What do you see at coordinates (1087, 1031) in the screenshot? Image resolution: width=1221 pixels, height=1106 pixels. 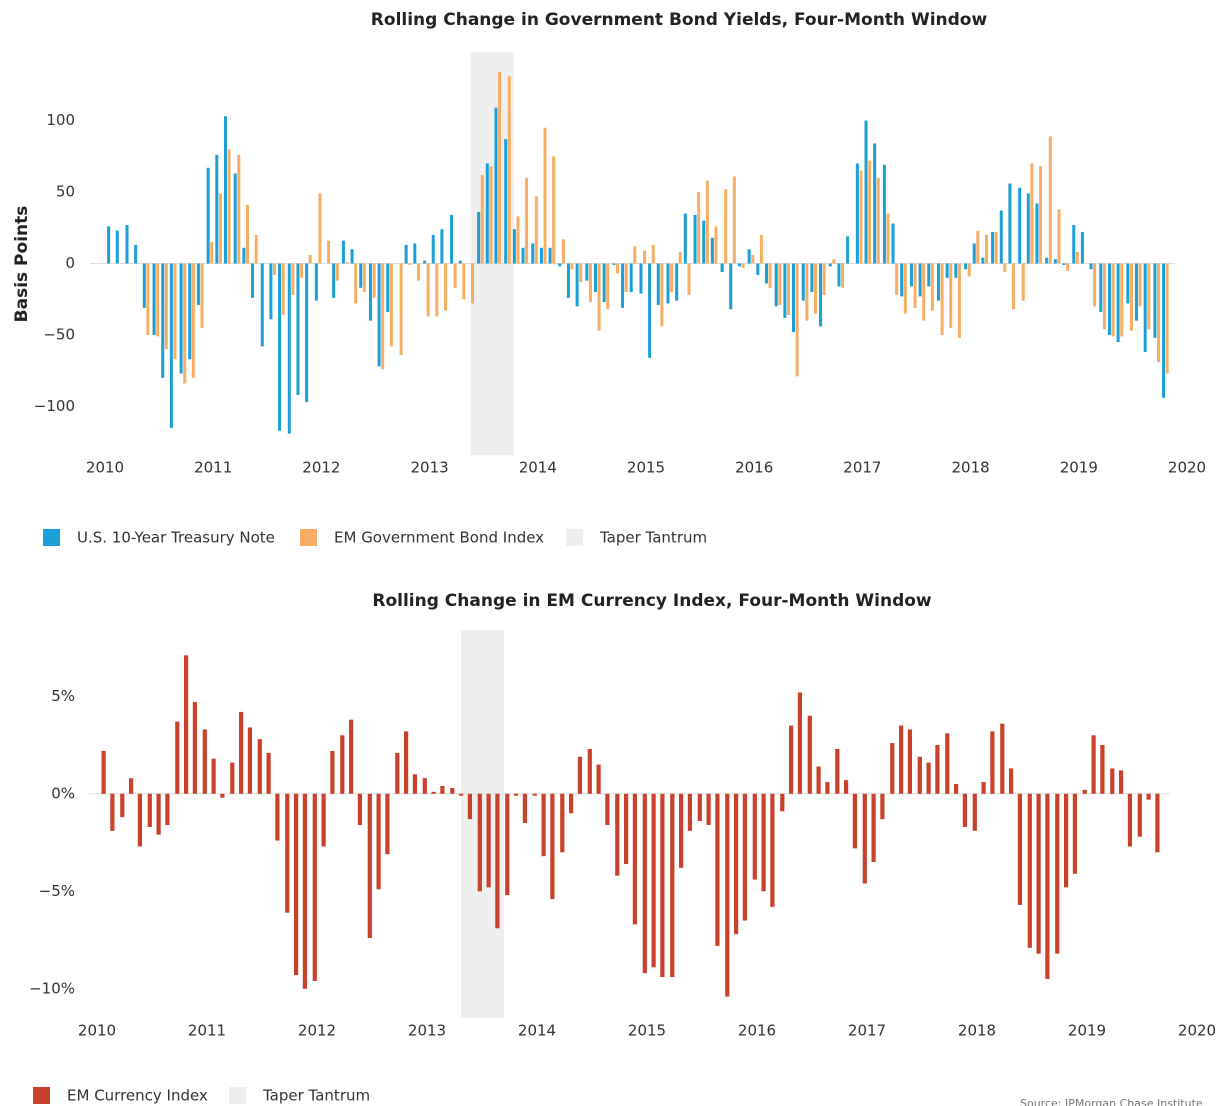 I see `x-tick-label: 2019` at bounding box center [1087, 1031].